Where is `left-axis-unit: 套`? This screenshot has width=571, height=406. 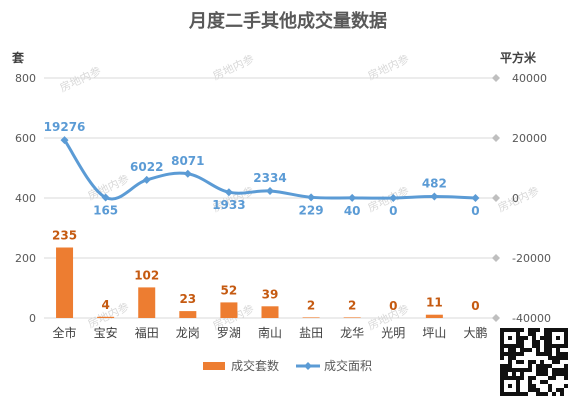
left-axis-unit: 套 is located at coordinates (18, 57).